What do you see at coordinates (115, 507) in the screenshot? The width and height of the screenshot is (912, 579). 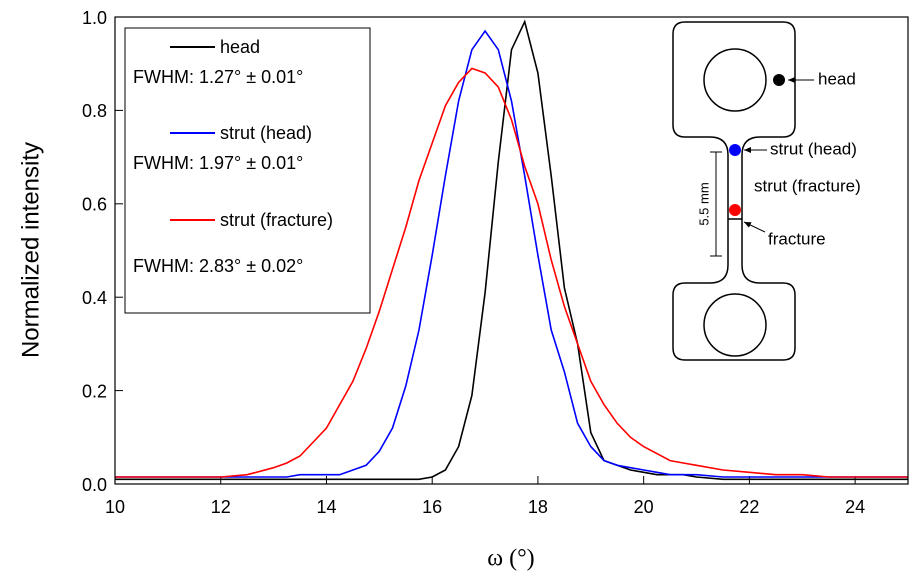 I see `x-tick-label: 10` at bounding box center [115, 507].